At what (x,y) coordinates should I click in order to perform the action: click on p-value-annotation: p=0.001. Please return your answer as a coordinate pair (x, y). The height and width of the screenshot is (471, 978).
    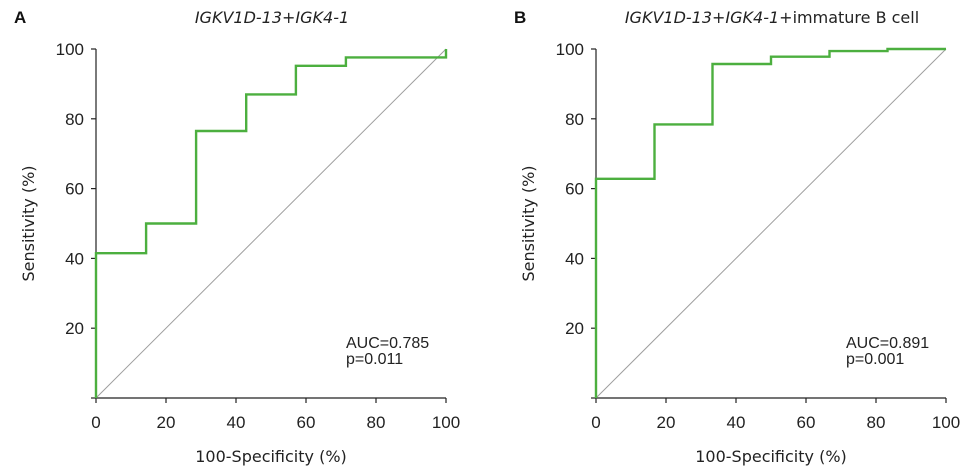
    Looking at the image, I should click on (875, 359).